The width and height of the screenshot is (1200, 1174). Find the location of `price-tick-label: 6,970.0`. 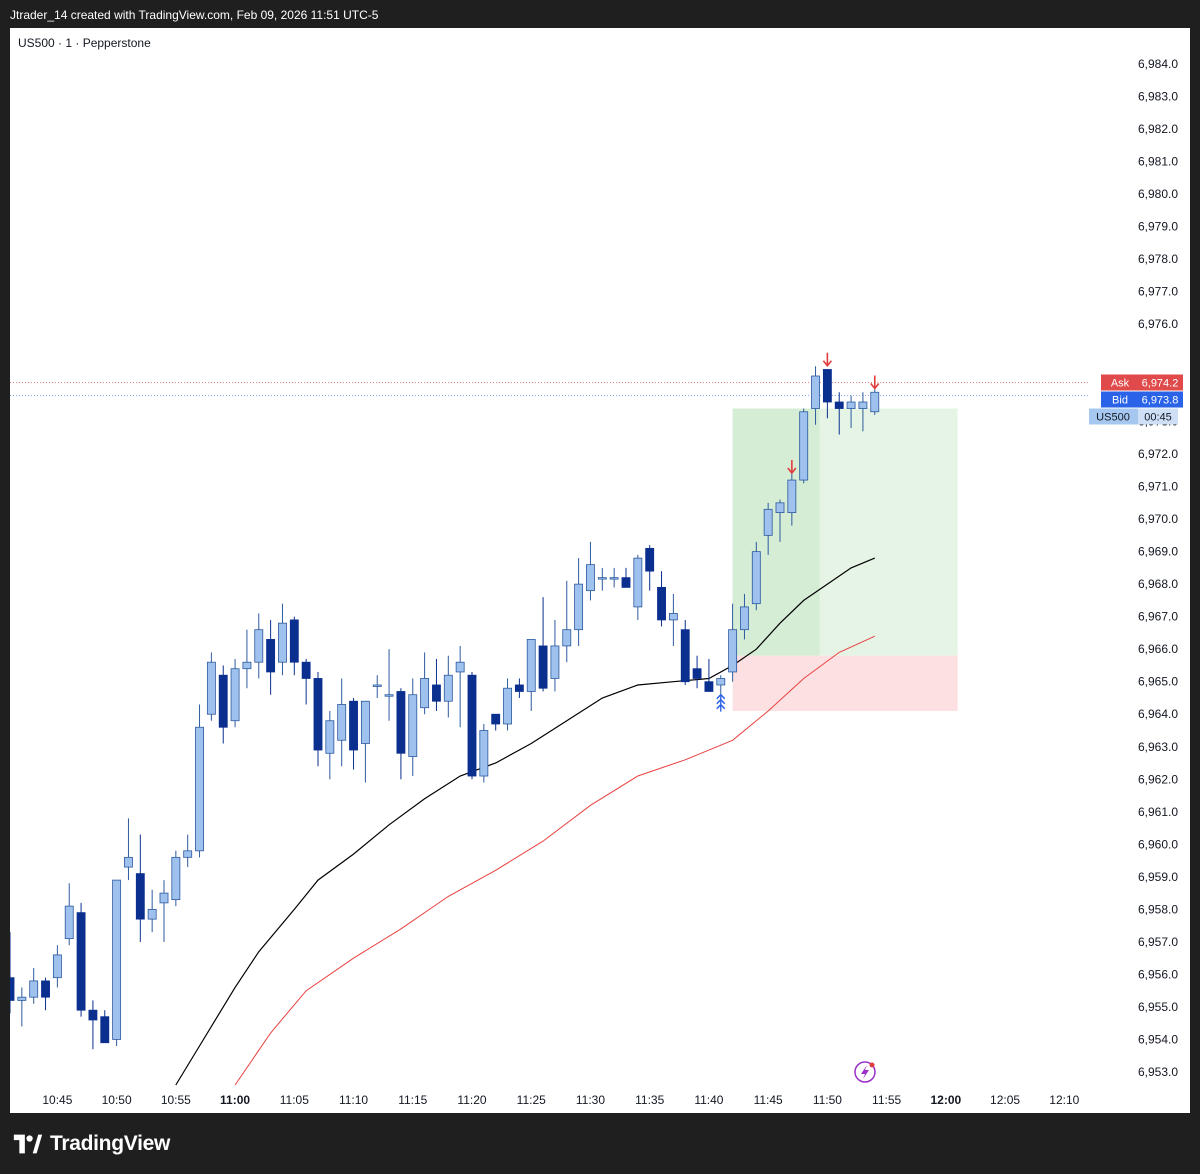

price-tick-label: 6,970.0 is located at coordinates (1158, 519).